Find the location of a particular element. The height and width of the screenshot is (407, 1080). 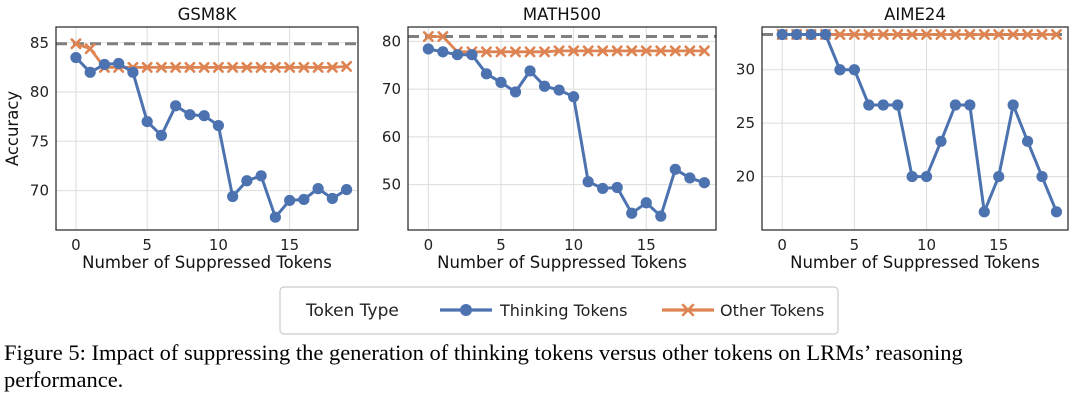

y-tick-label: 30 is located at coordinates (745, 70).